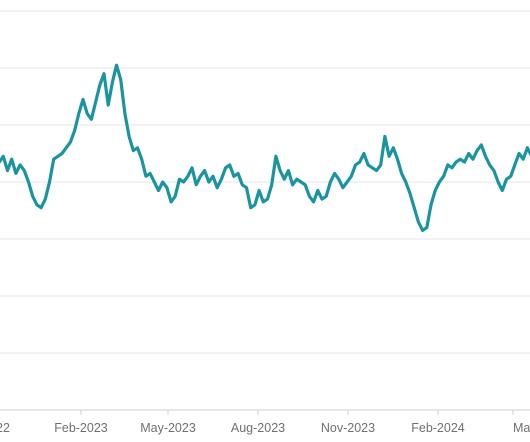  What do you see at coordinates (438, 428) in the screenshot?
I see `x-tick-label: Feb-2024` at bounding box center [438, 428].